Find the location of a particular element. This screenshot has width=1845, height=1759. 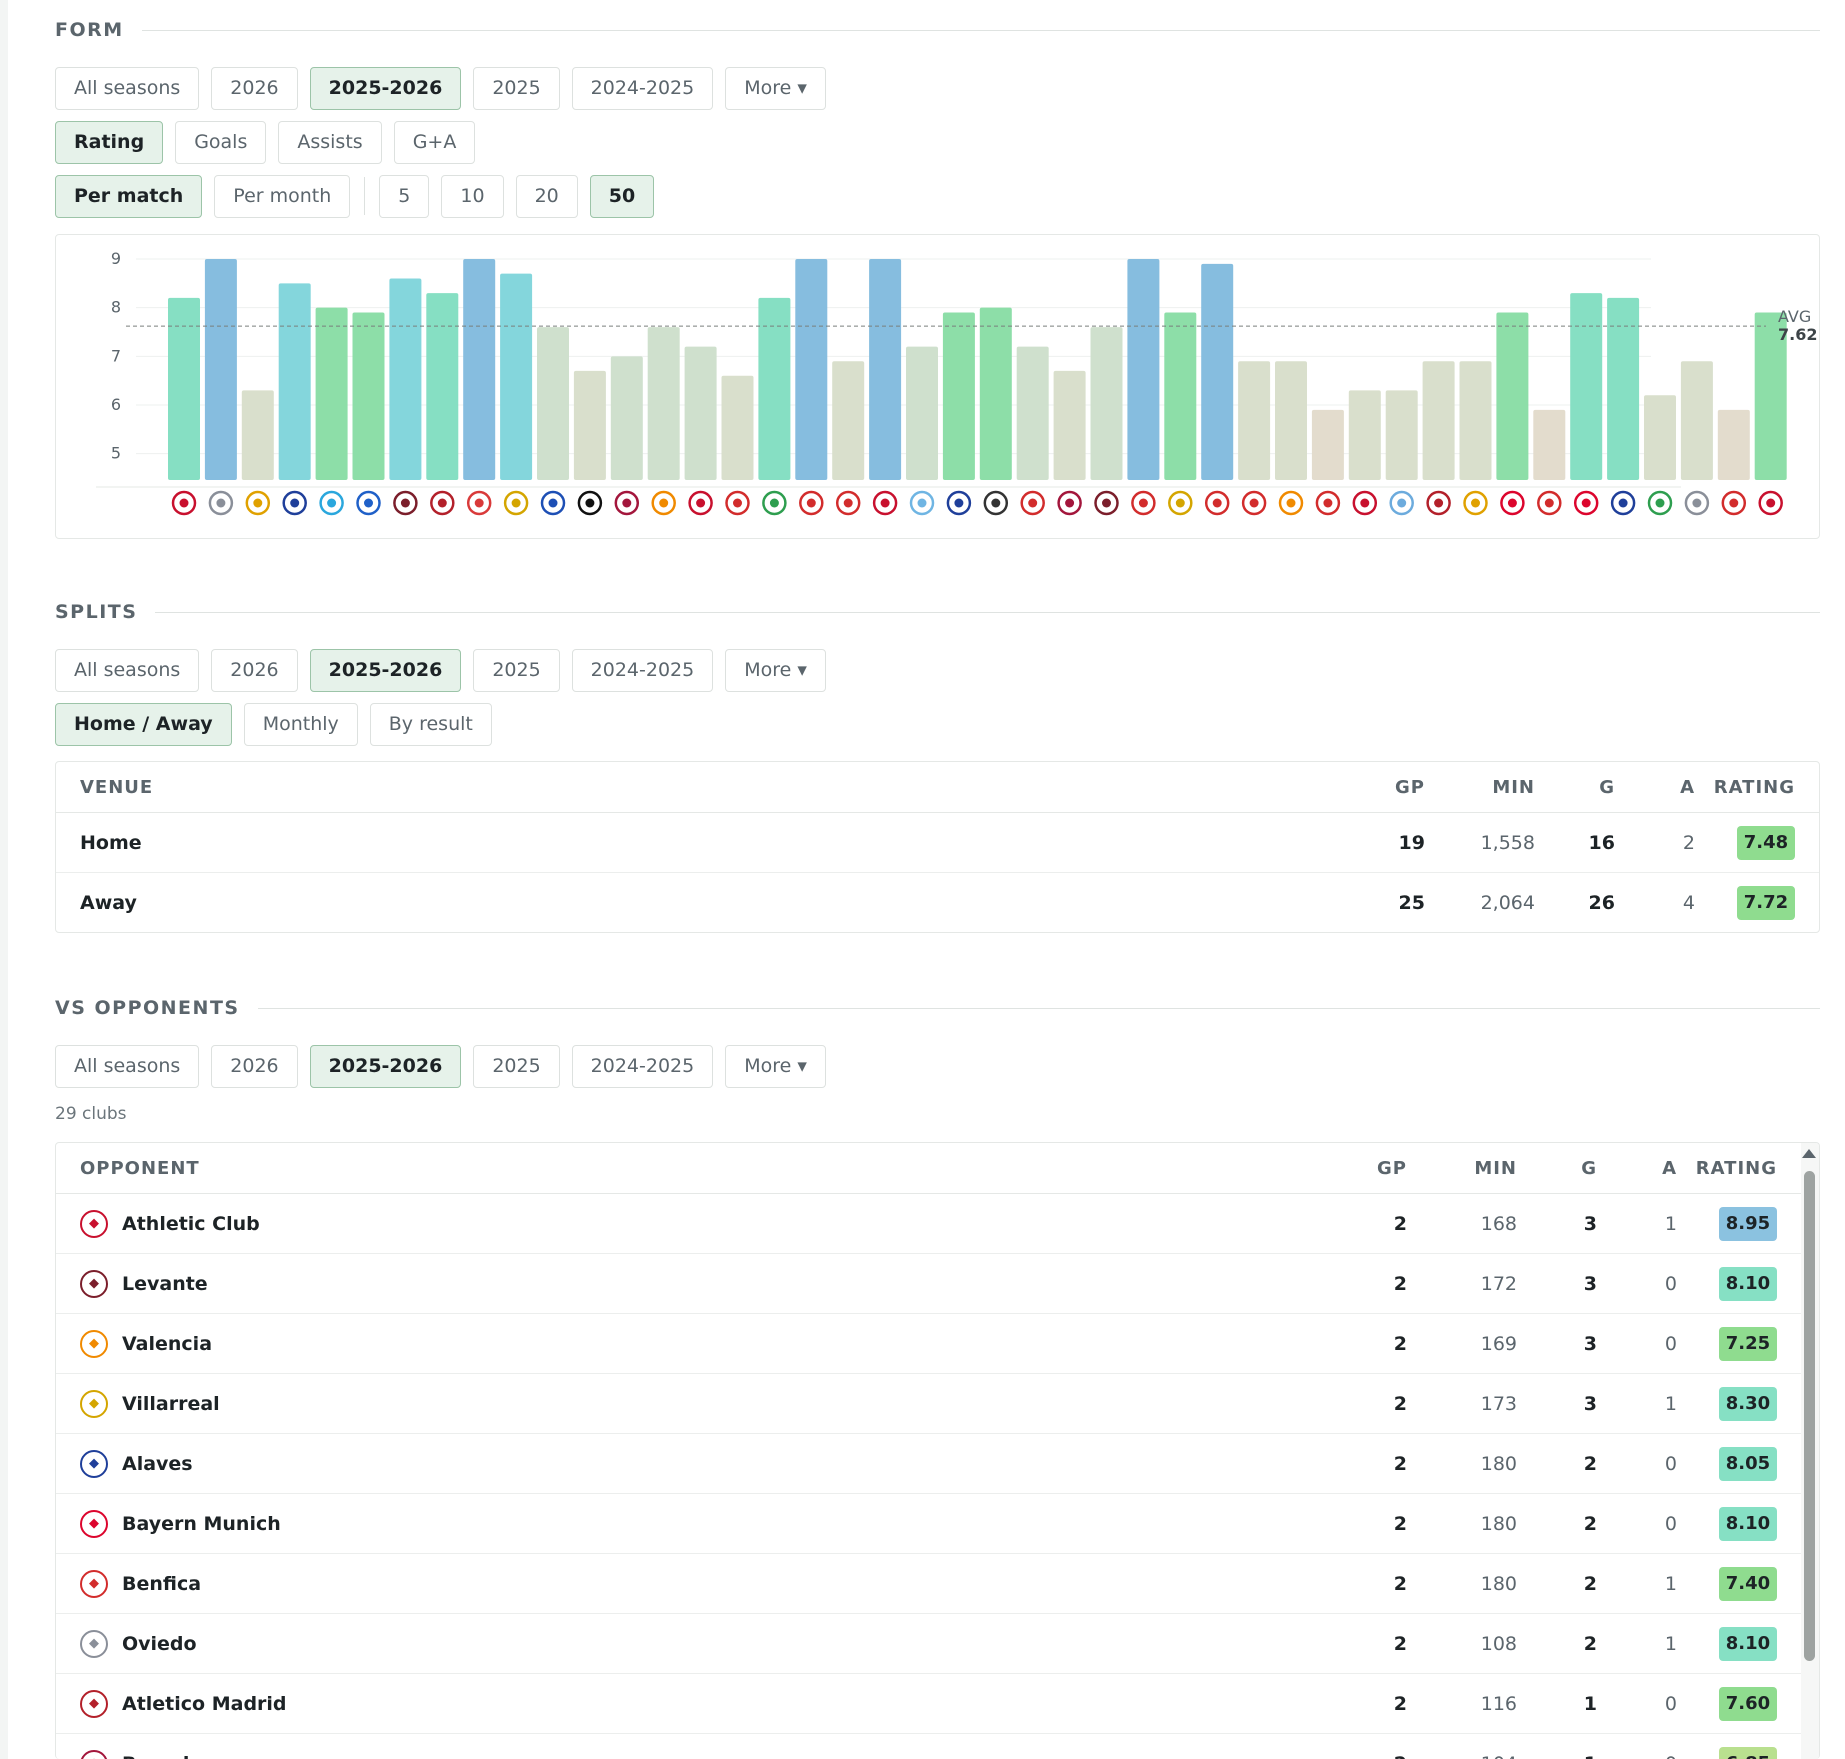

table-scrollbar is located at coordinates (1810, 1451).